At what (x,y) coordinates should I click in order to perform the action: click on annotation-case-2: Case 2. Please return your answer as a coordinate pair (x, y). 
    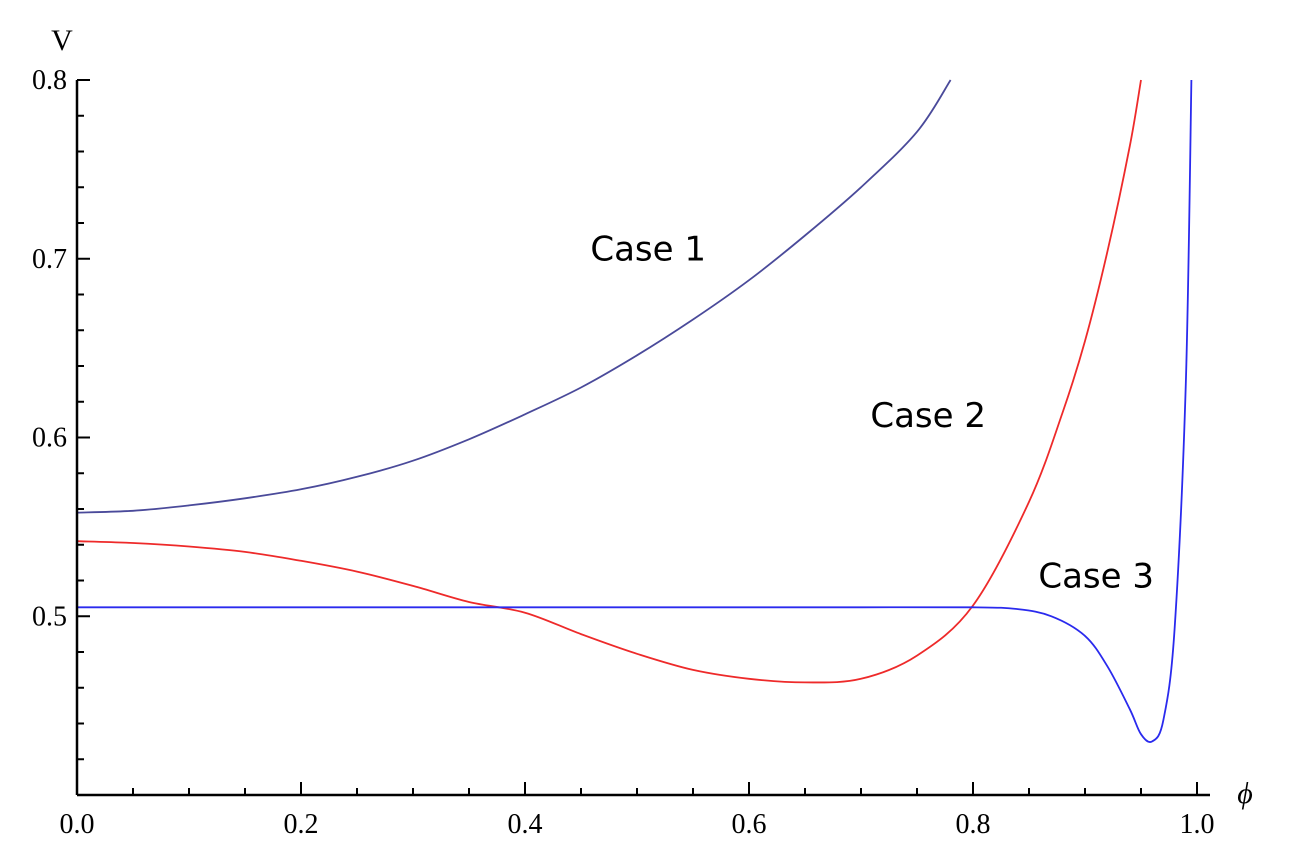
    Looking at the image, I should click on (928, 416).